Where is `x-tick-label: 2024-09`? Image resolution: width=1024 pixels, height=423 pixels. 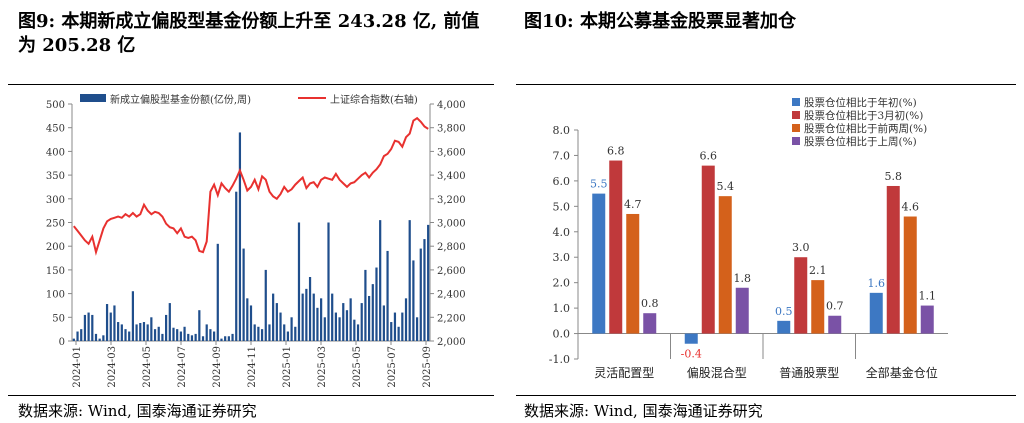
x-tick-label: 2024-09 is located at coordinates (217, 367).